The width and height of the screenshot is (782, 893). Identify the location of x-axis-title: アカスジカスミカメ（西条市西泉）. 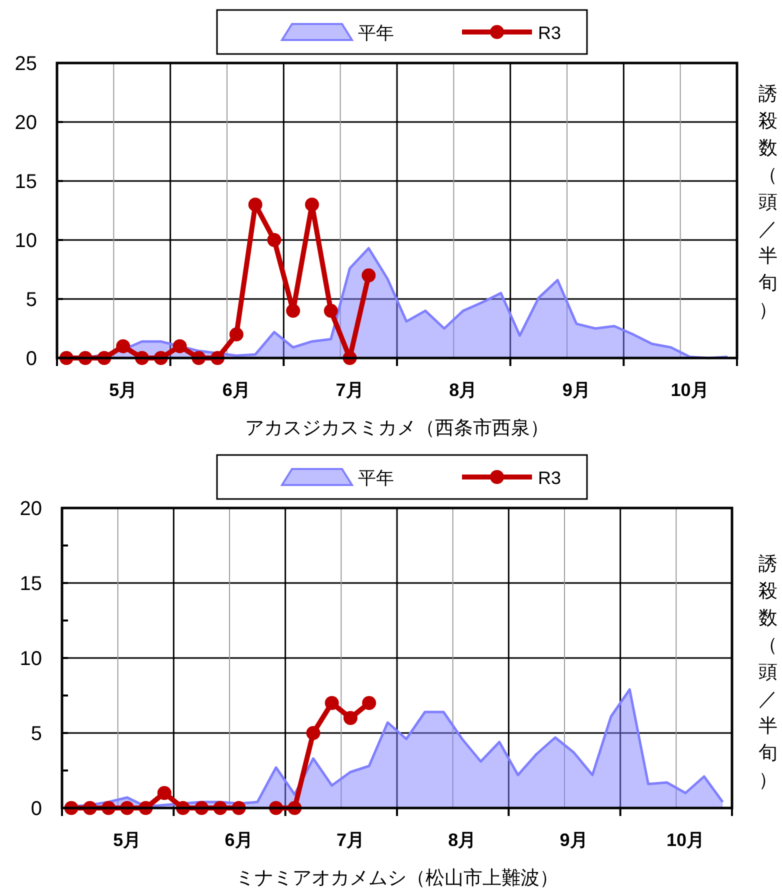
(397, 428).